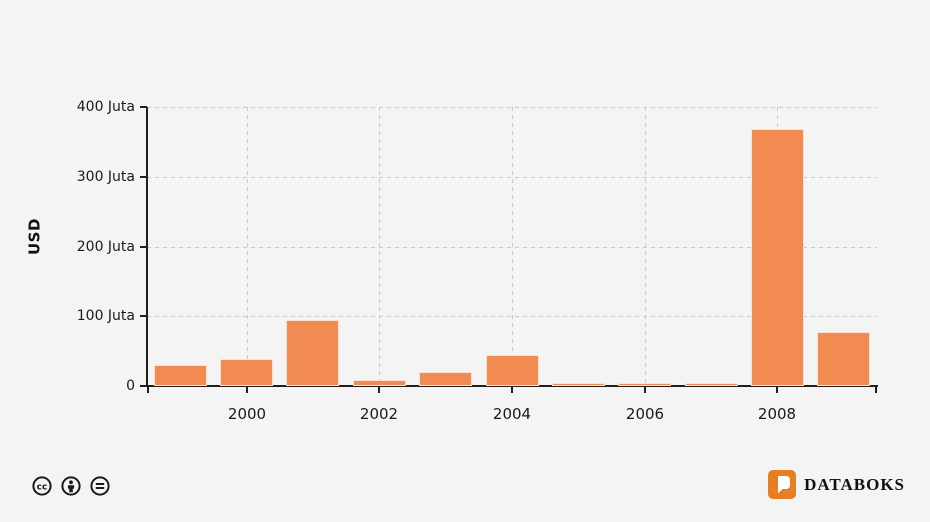 This screenshot has height=522, width=930. What do you see at coordinates (379, 390) in the screenshot?
I see `x-tick-2002` at bounding box center [379, 390].